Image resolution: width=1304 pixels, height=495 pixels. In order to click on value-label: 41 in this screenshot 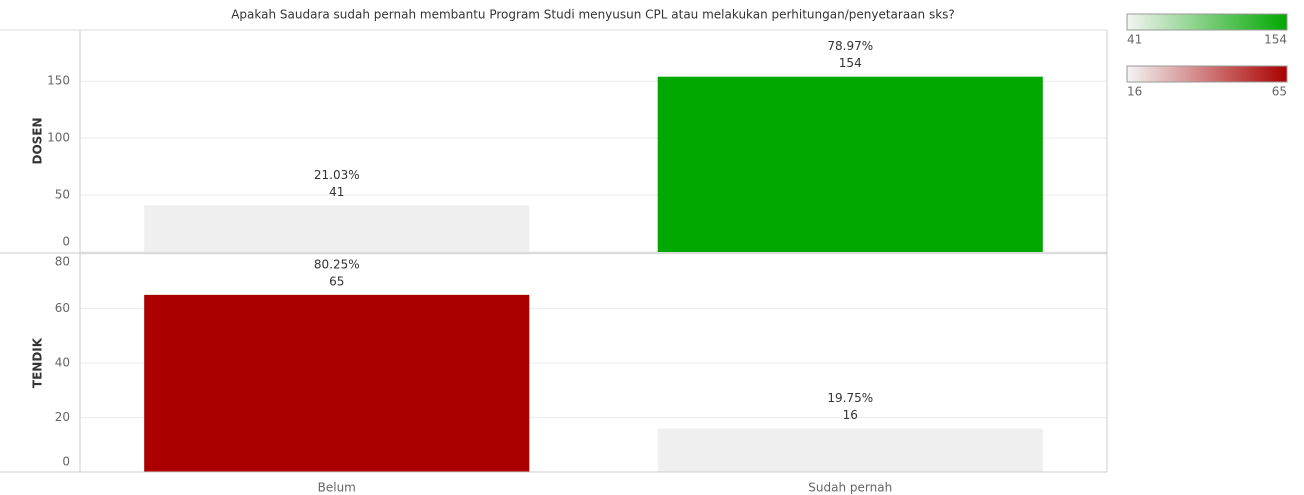, I will do `click(336, 192)`.